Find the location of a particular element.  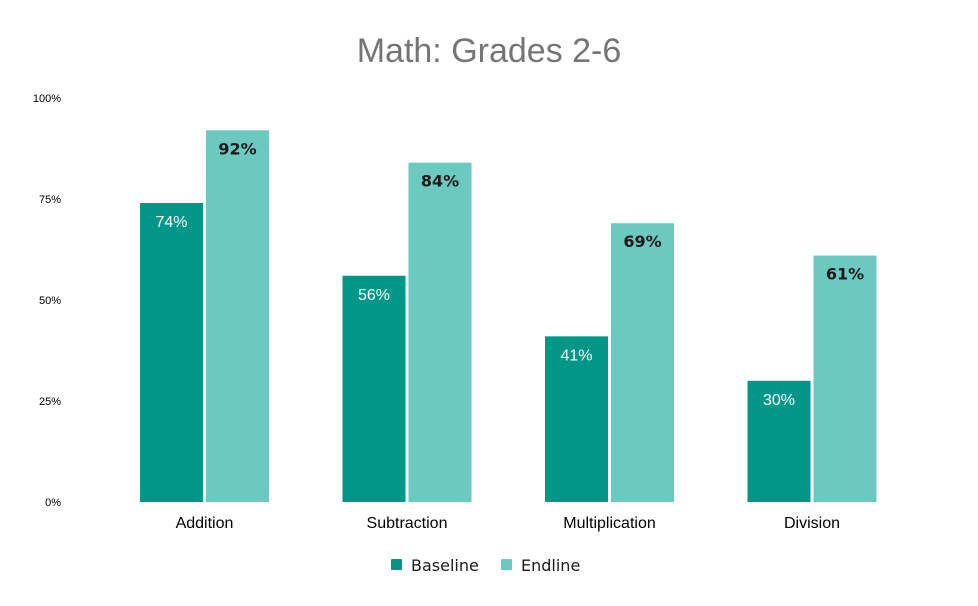

data-label: 56% is located at coordinates (374, 295).